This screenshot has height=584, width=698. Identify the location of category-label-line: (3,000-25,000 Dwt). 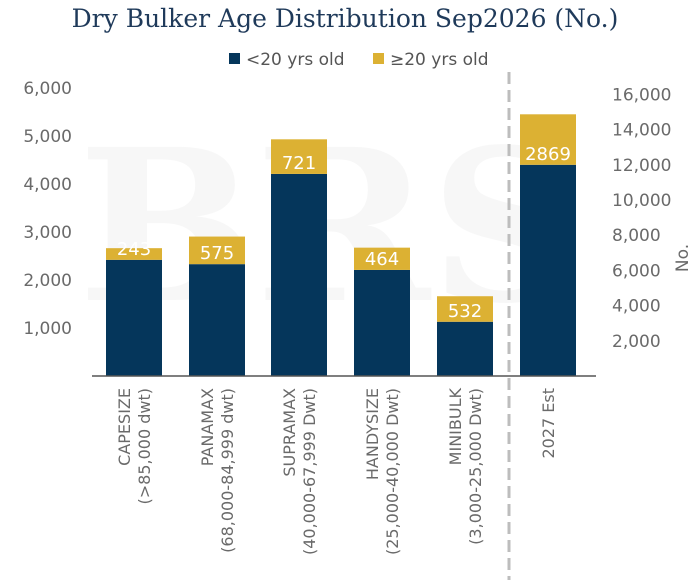
(475, 466).